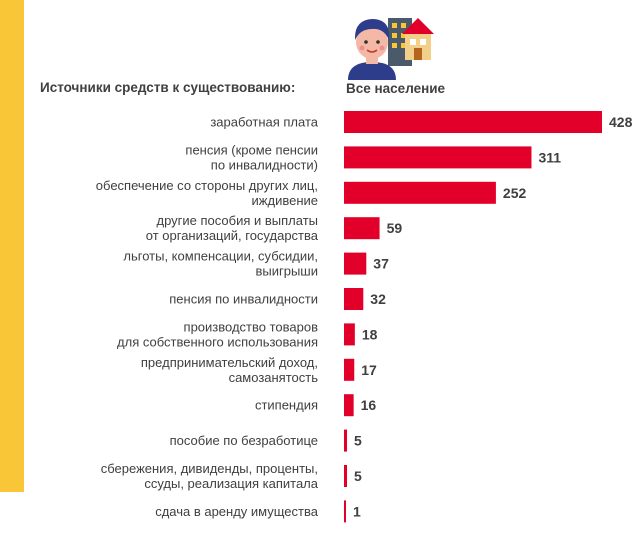 The width and height of the screenshot is (639, 536). I want to click on category-label-3-line-1: от организаций, государства, so click(232, 235).